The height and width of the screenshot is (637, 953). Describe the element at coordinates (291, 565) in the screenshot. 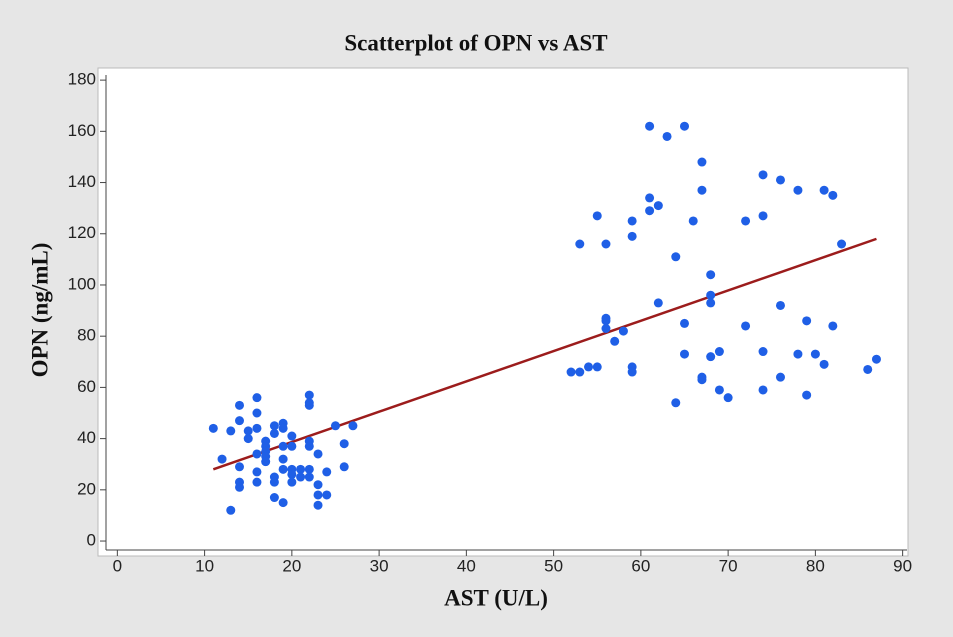

I see `x-tick-label: 20` at that location.